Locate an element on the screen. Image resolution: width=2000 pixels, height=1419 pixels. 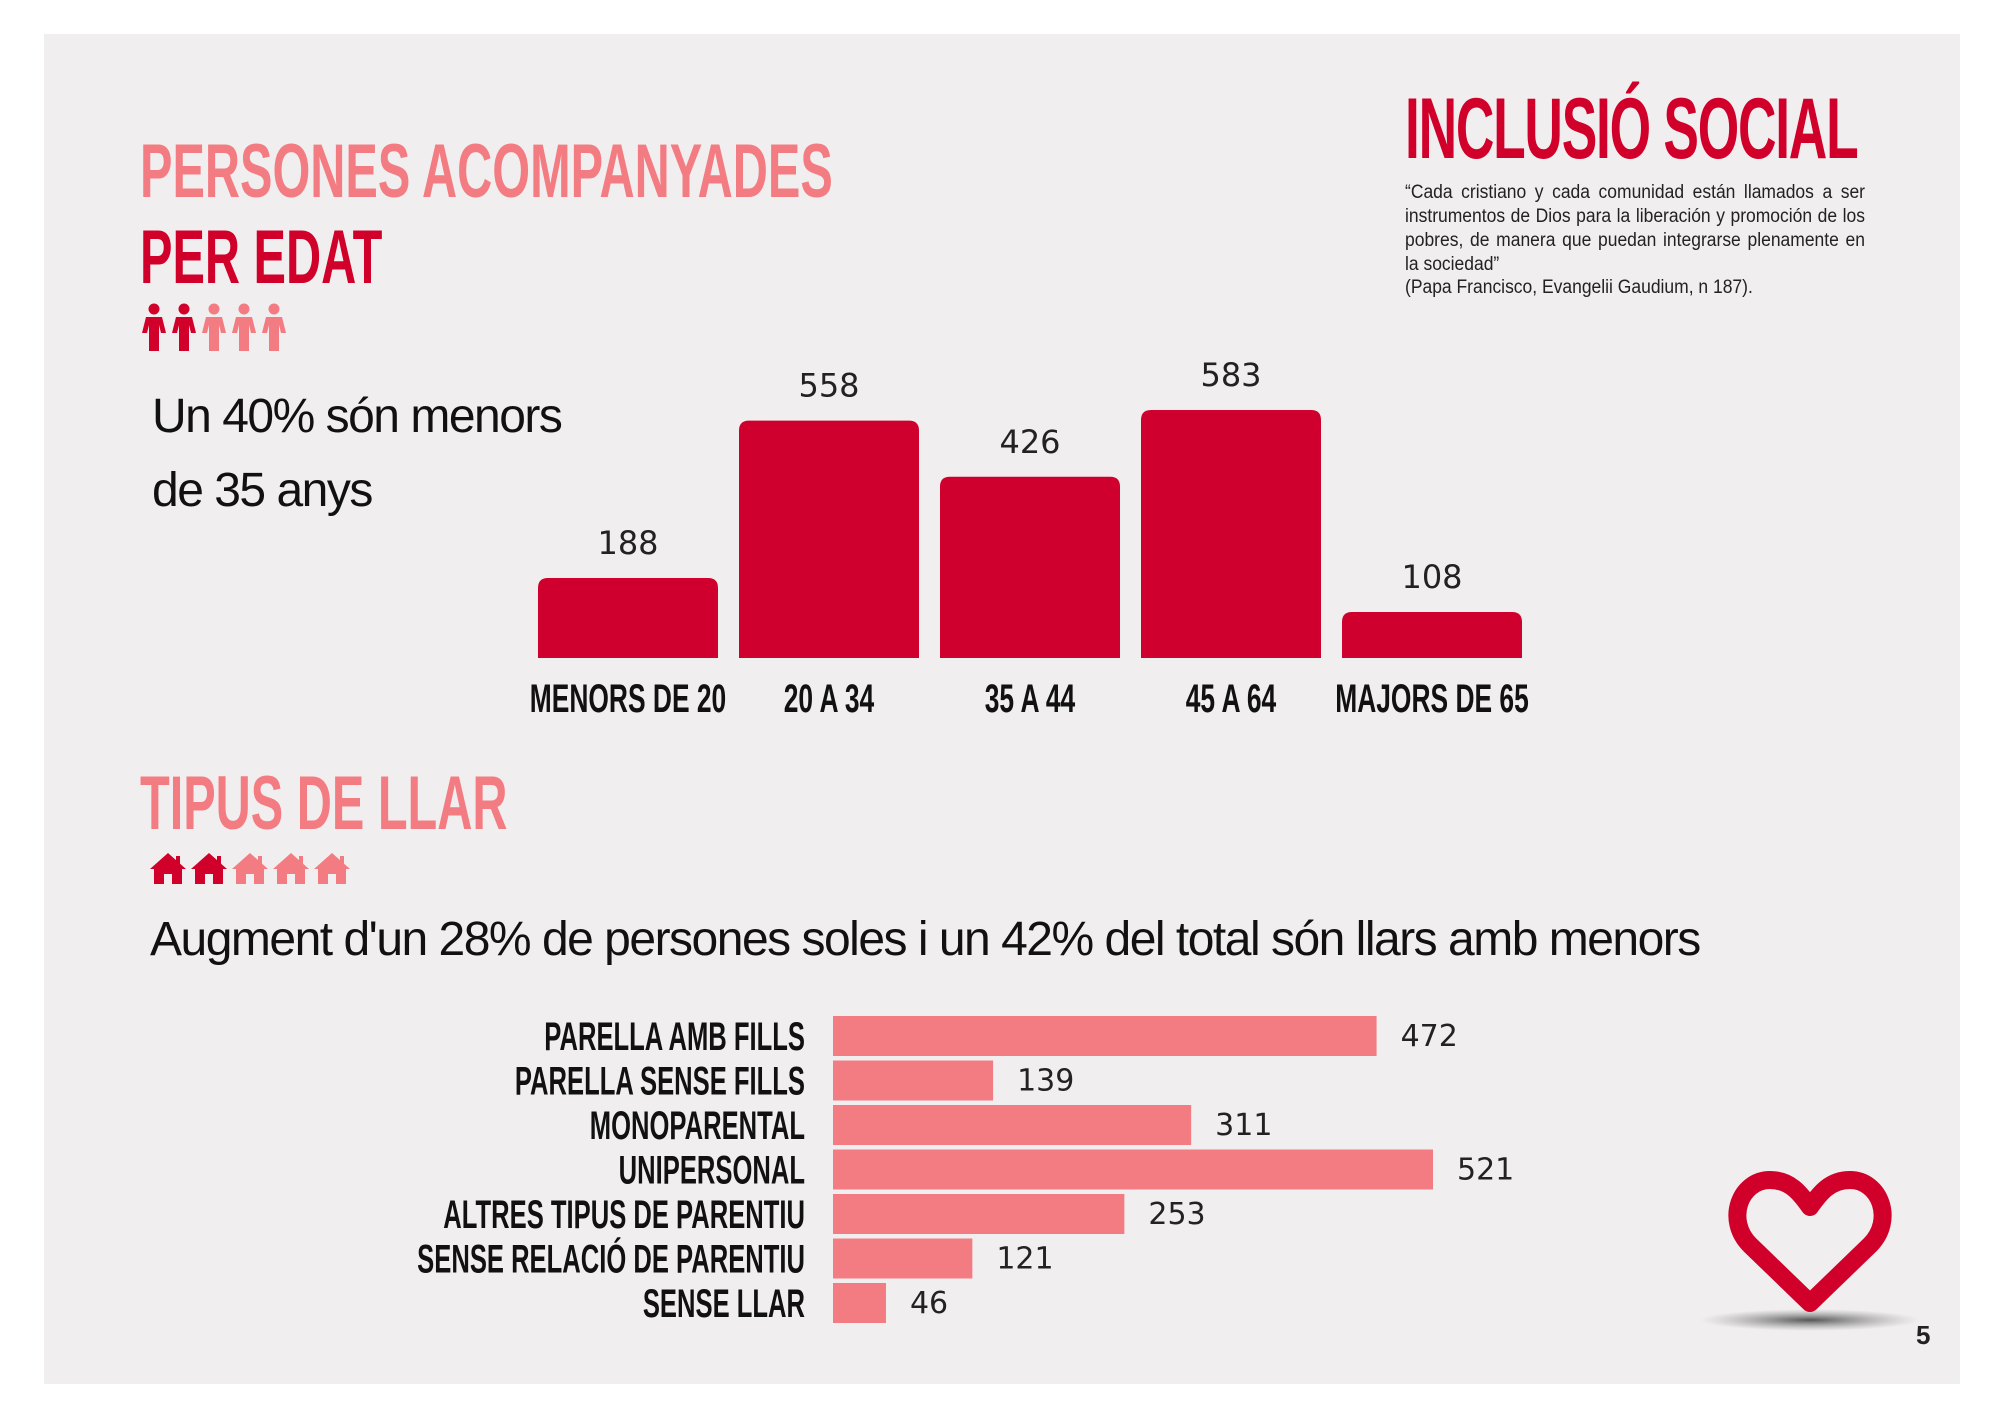
page-title: INCLUSIÓ SOCIAL is located at coordinates (1632, 129).